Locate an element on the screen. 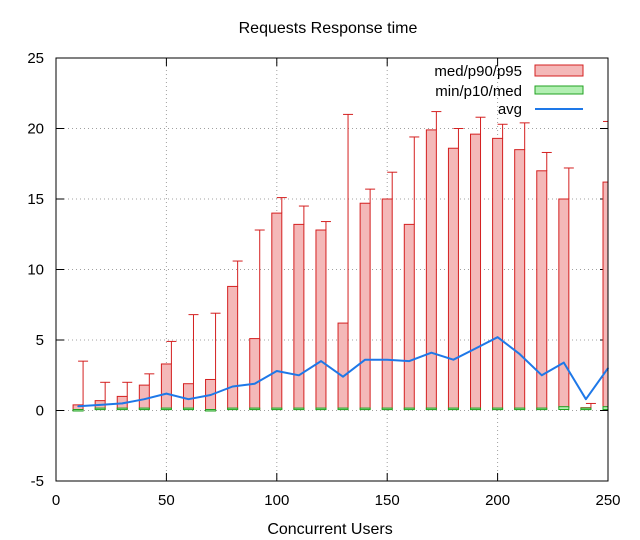 The height and width of the screenshot is (540, 640). legend-label-avg: avg is located at coordinates (510, 109).